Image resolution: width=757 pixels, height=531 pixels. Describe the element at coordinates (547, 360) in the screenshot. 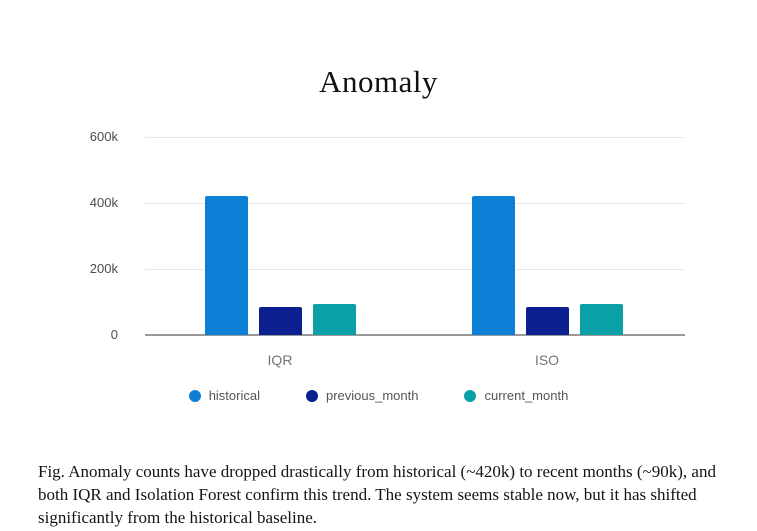

I see `x-tick-label-ISO: ISO` at that location.